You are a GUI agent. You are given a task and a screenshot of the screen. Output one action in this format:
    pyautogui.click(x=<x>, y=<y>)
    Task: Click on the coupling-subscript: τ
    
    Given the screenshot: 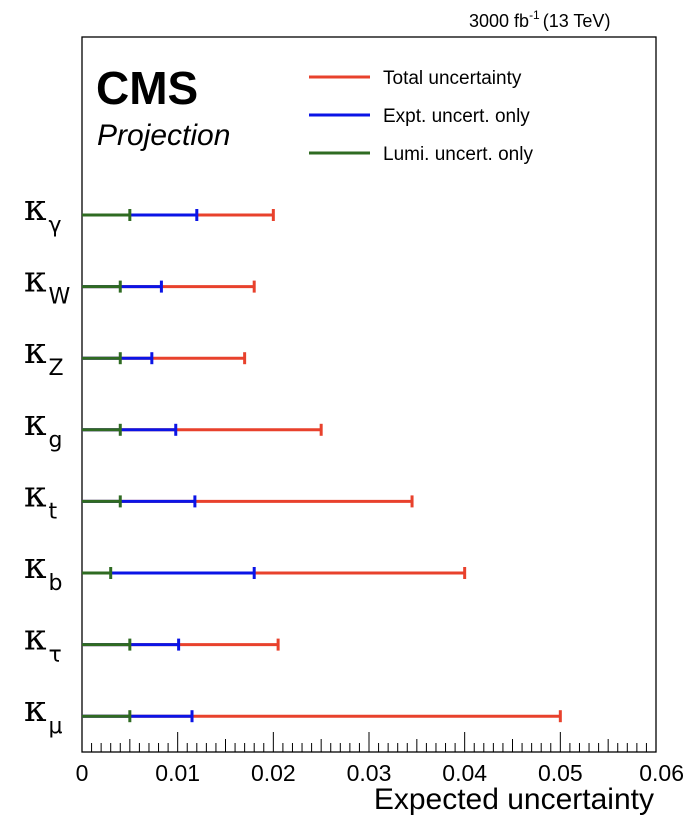 What is the action you would take?
    pyautogui.click(x=55, y=655)
    